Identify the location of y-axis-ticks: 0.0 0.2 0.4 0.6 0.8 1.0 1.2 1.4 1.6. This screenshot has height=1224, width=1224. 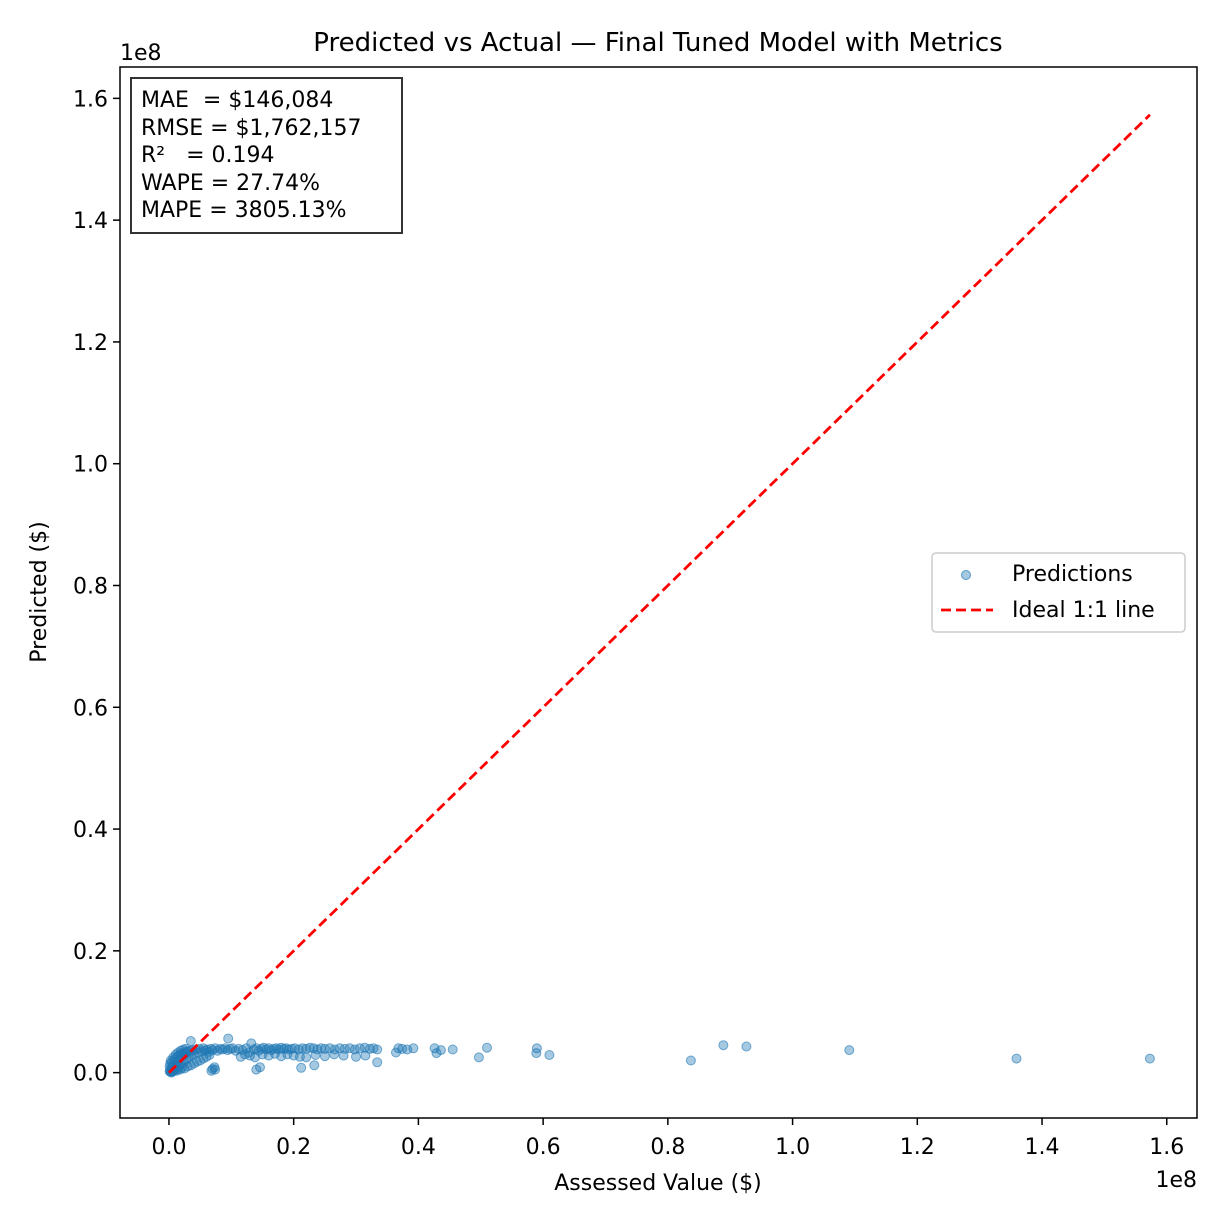
(96, 587).